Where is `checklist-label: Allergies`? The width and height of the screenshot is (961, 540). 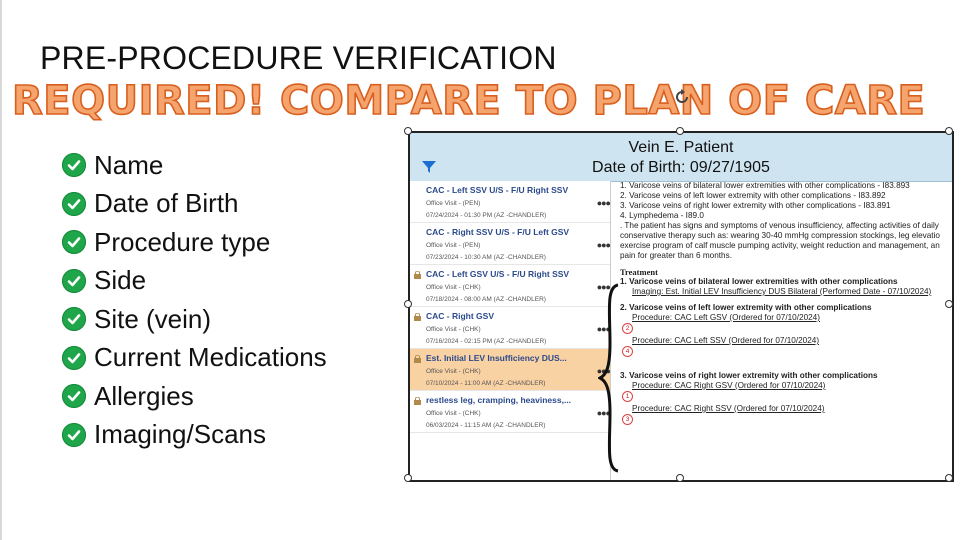
checklist-label: Allergies is located at coordinates (144, 395).